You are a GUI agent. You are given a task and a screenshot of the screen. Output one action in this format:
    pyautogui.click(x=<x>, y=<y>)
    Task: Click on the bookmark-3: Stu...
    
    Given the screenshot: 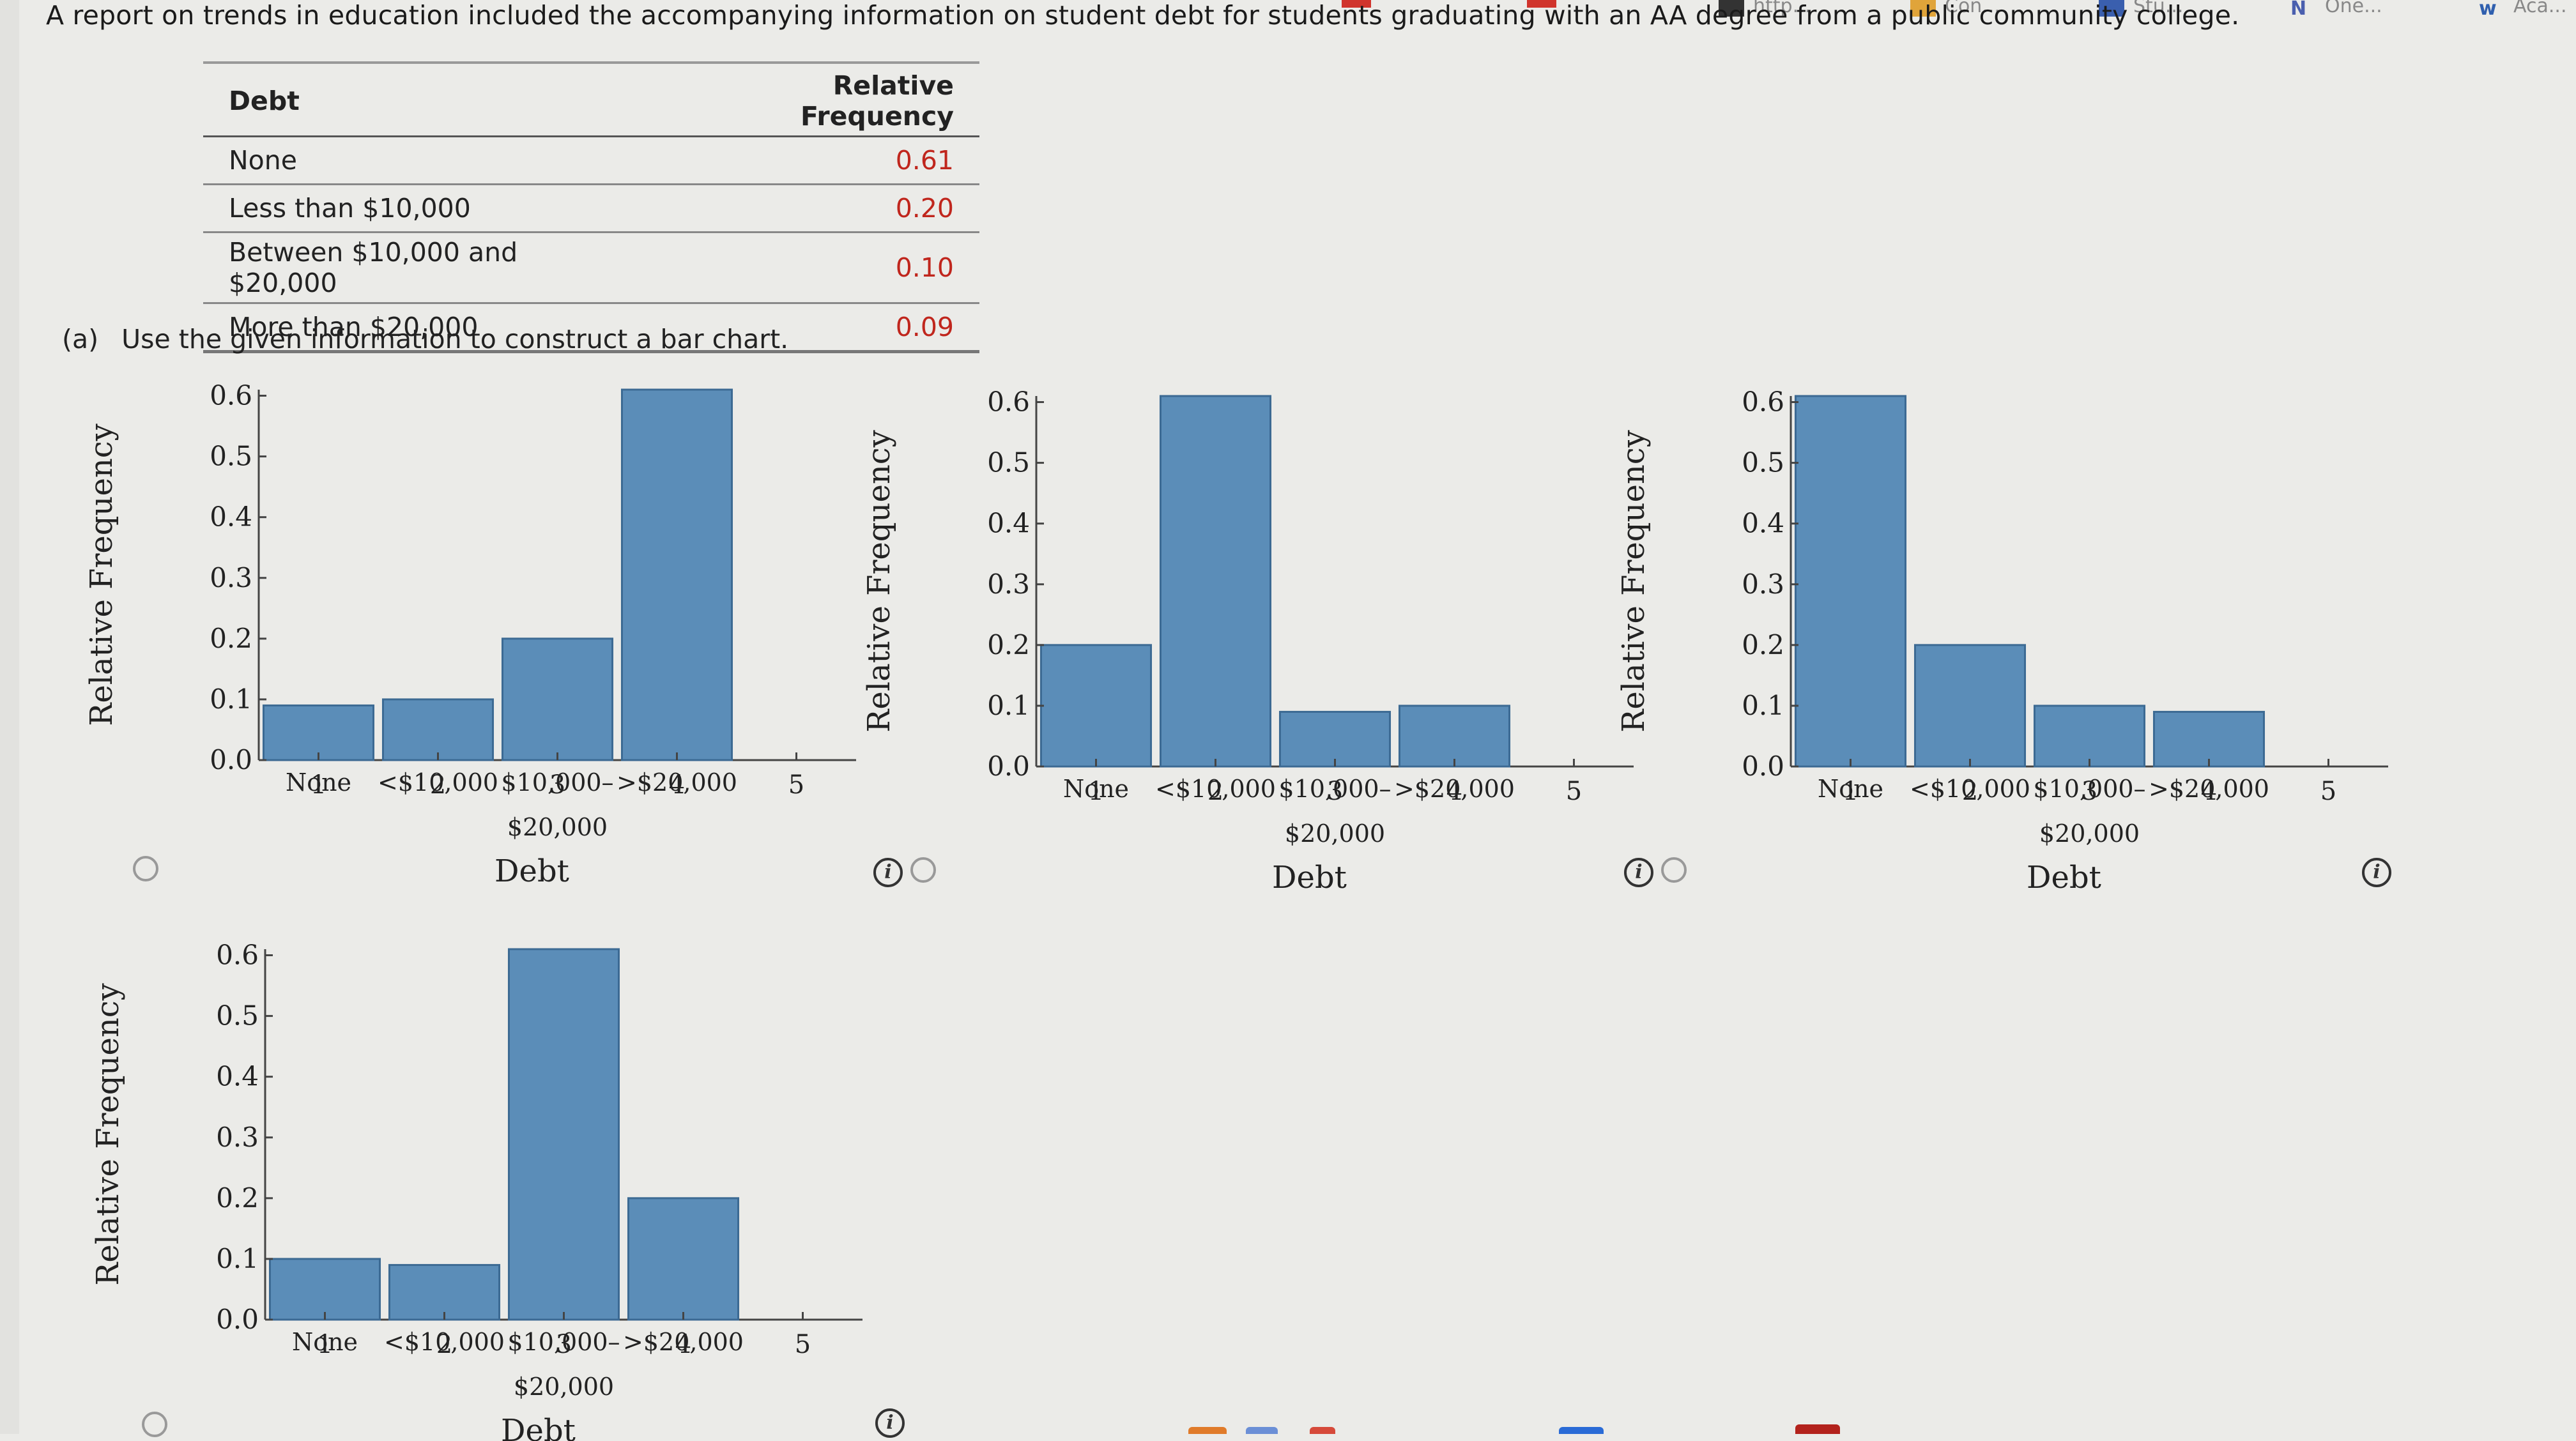 What is the action you would take?
    pyautogui.click(x=2141, y=8)
    